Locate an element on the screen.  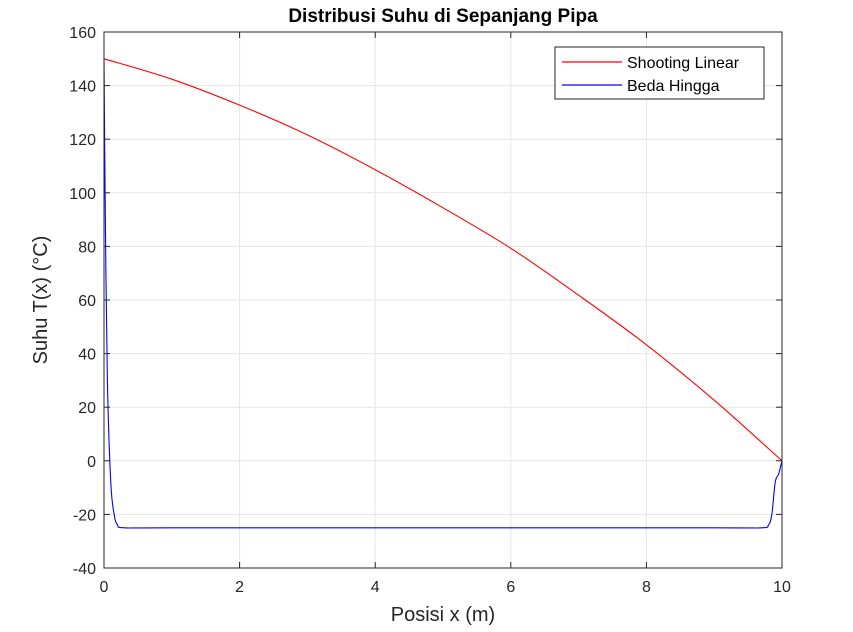
y-tick-label: 0 is located at coordinates (91, 462).